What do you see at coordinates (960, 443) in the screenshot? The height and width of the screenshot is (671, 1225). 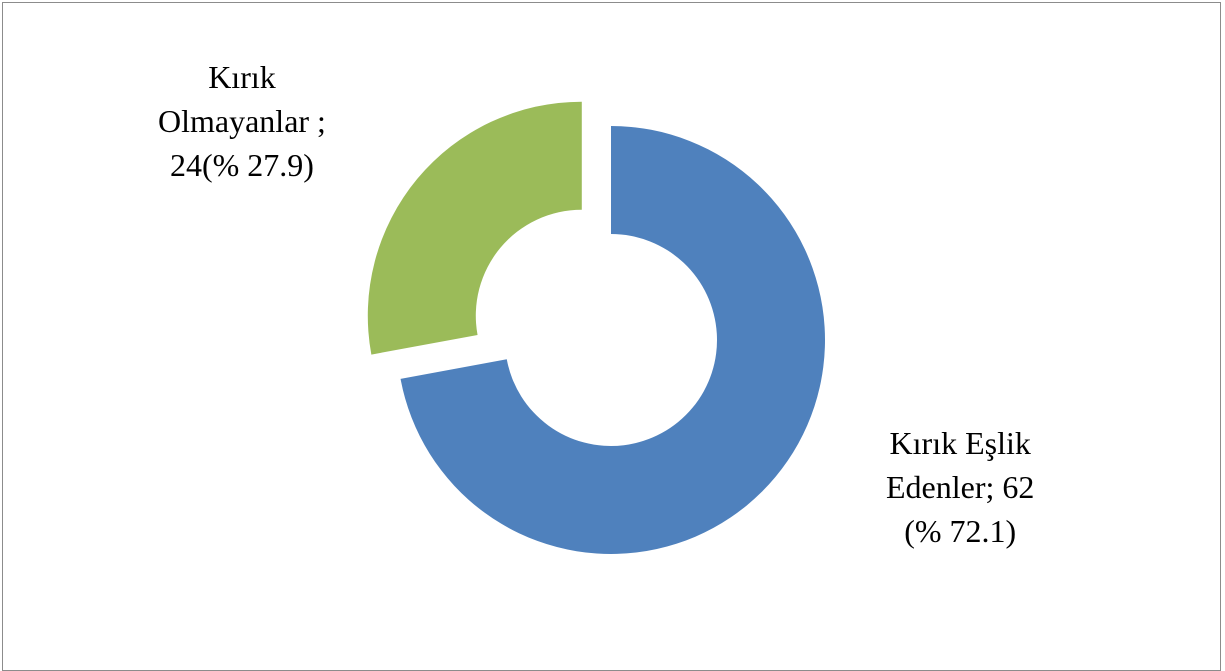 I see `data-label-line: Kırık Eşlik` at bounding box center [960, 443].